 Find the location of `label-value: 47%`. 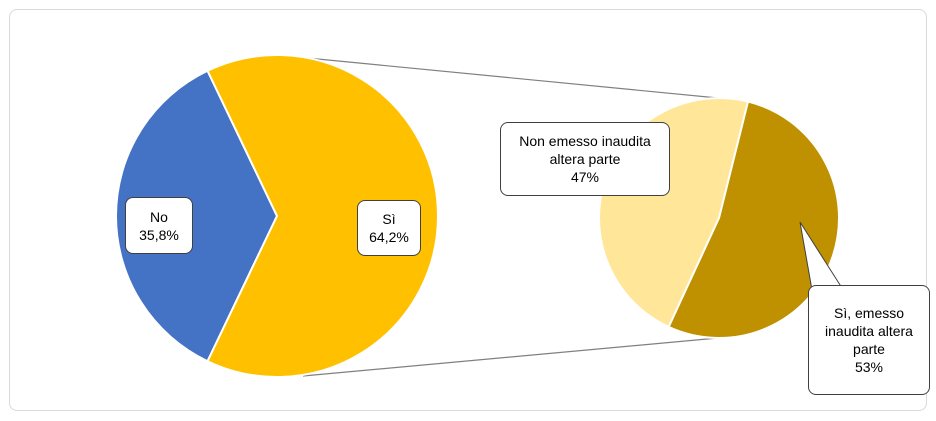

label-value: 47% is located at coordinates (585, 177).